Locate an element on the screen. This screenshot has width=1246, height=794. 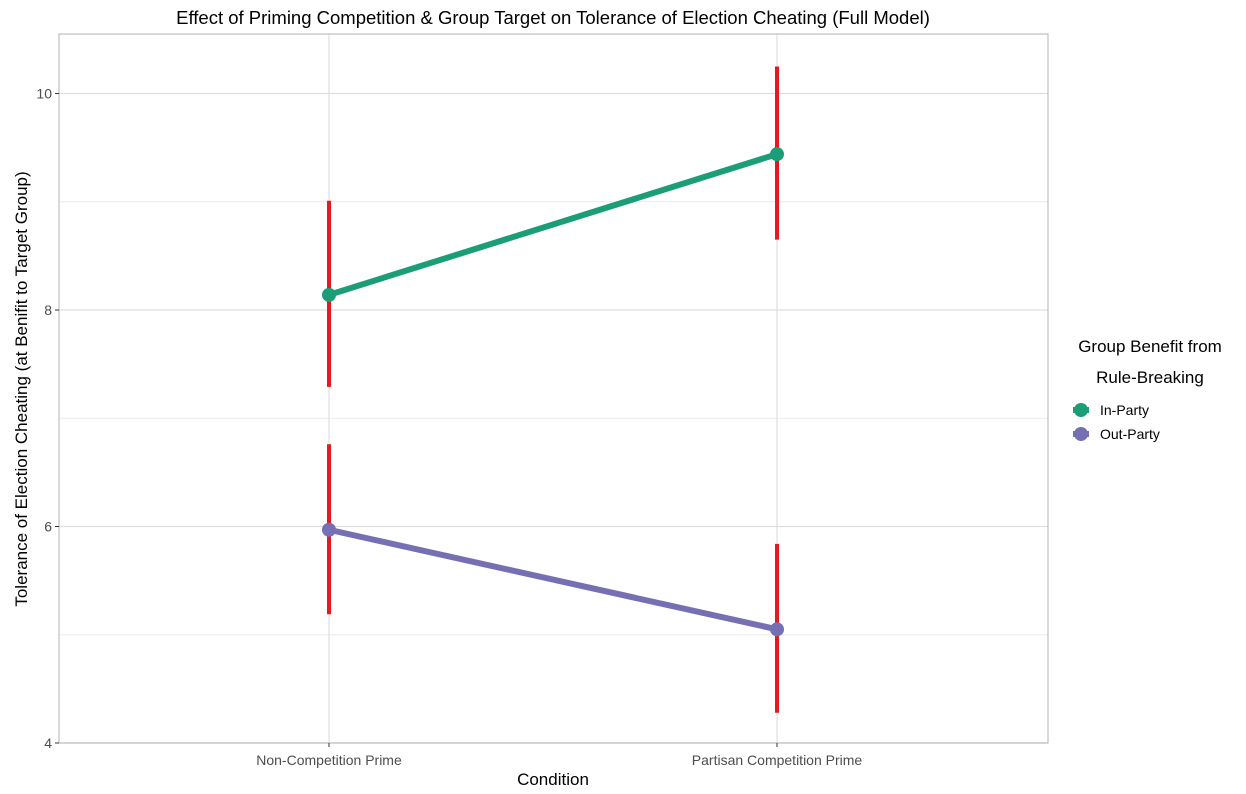
series-line-in-party is located at coordinates (553, 224).